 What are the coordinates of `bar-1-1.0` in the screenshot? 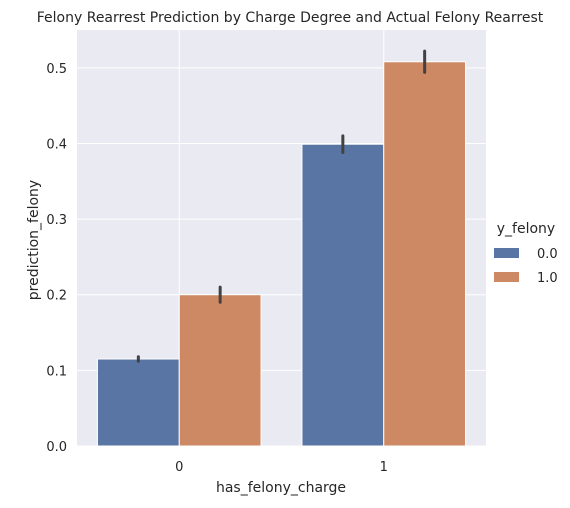 It's located at (425, 254).